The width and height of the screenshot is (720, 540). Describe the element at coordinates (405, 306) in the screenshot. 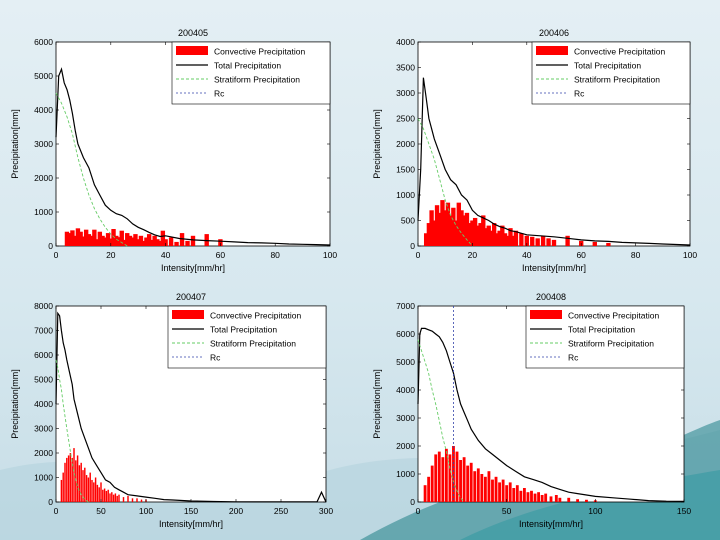

I see `y-tick-label: 7000` at that location.